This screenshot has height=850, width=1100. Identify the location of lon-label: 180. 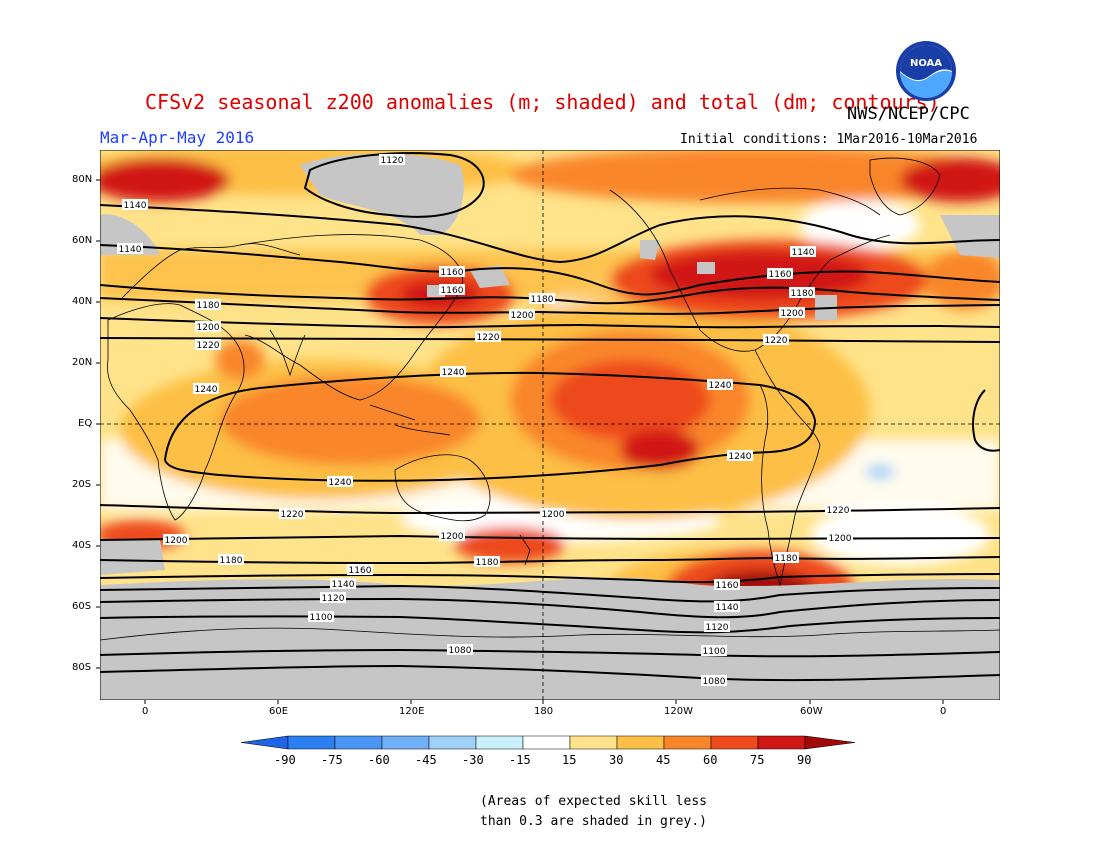
(544, 711).